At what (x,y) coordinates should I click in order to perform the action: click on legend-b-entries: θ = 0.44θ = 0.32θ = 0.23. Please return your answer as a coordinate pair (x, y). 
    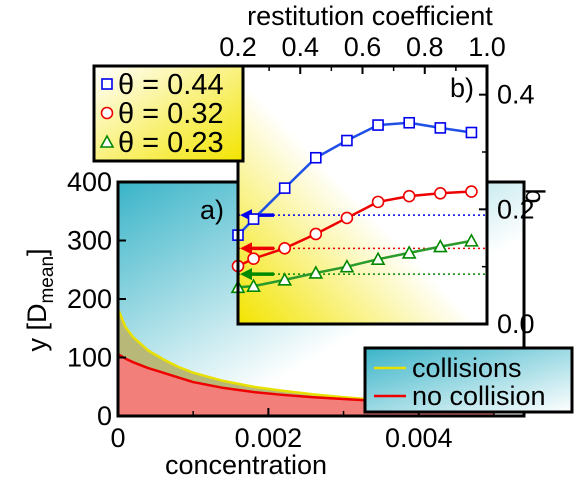
    Looking at the image, I should click on (161, 114).